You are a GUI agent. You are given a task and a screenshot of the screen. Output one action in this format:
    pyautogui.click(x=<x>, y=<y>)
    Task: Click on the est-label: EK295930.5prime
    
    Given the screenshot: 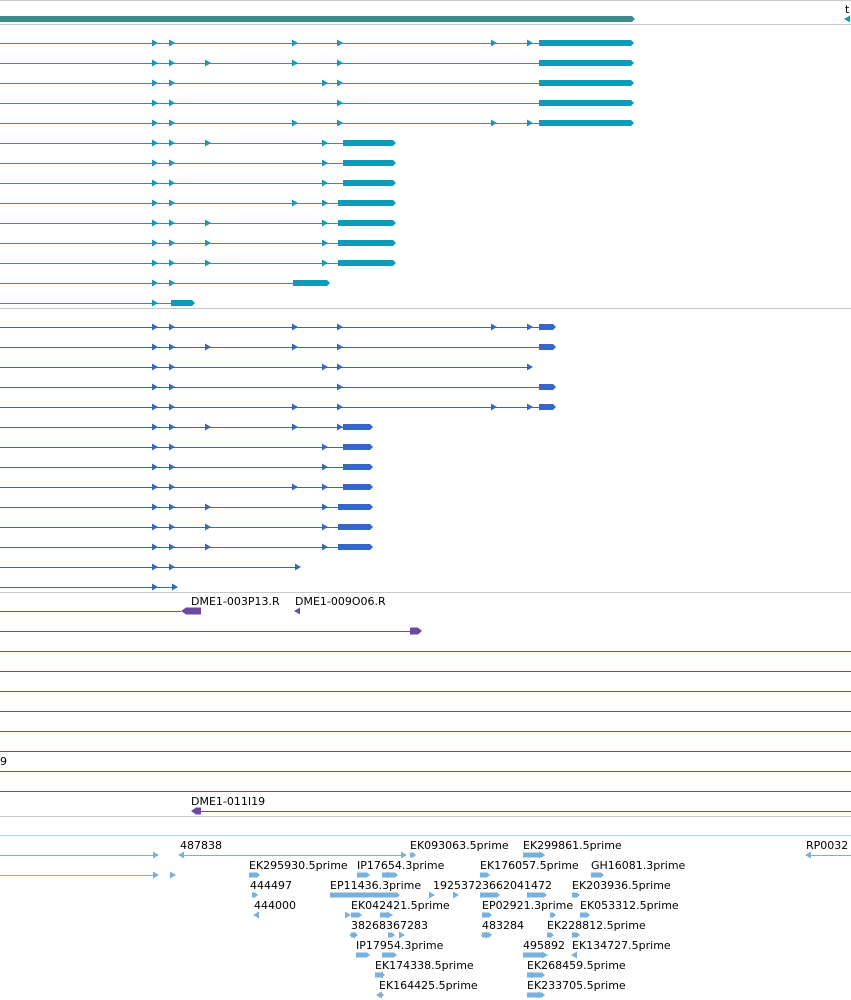 What is the action you would take?
    pyautogui.click(x=298, y=865)
    